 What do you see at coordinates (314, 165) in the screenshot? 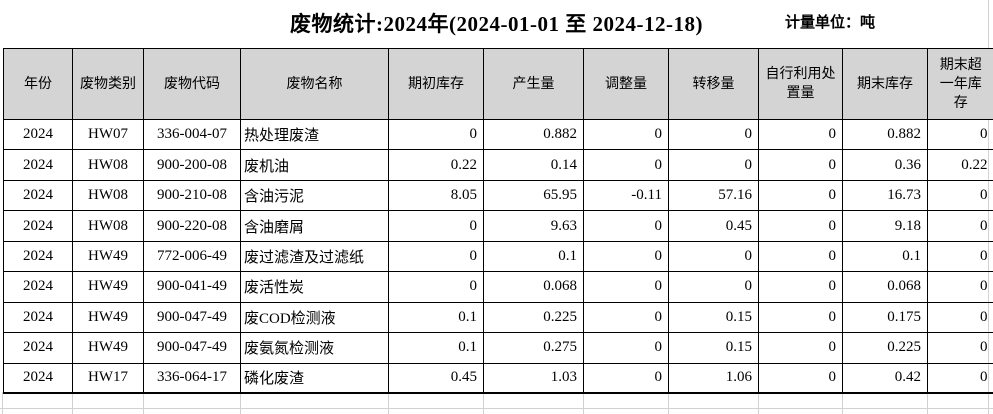
I see `cell-waste-name: 废机油` at bounding box center [314, 165].